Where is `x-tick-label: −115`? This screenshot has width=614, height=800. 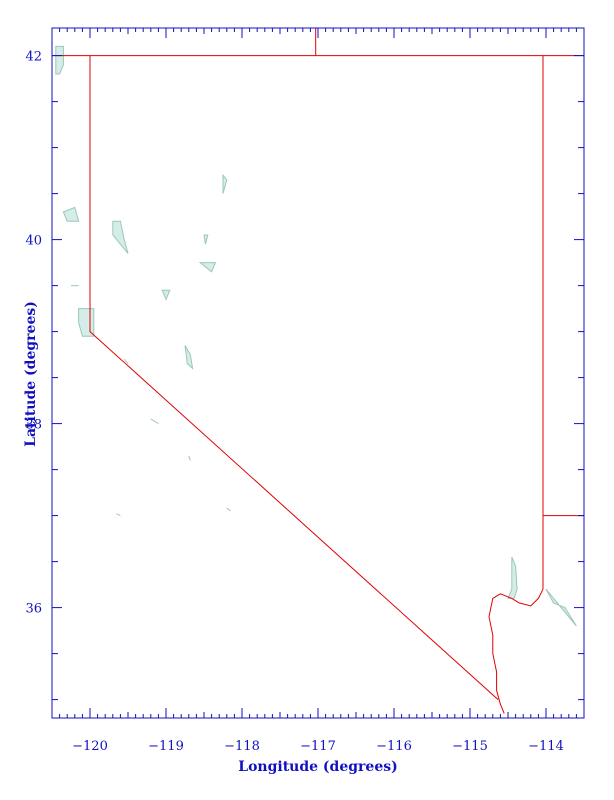
x-tick-label: −115 is located at coordinates (470, 746).